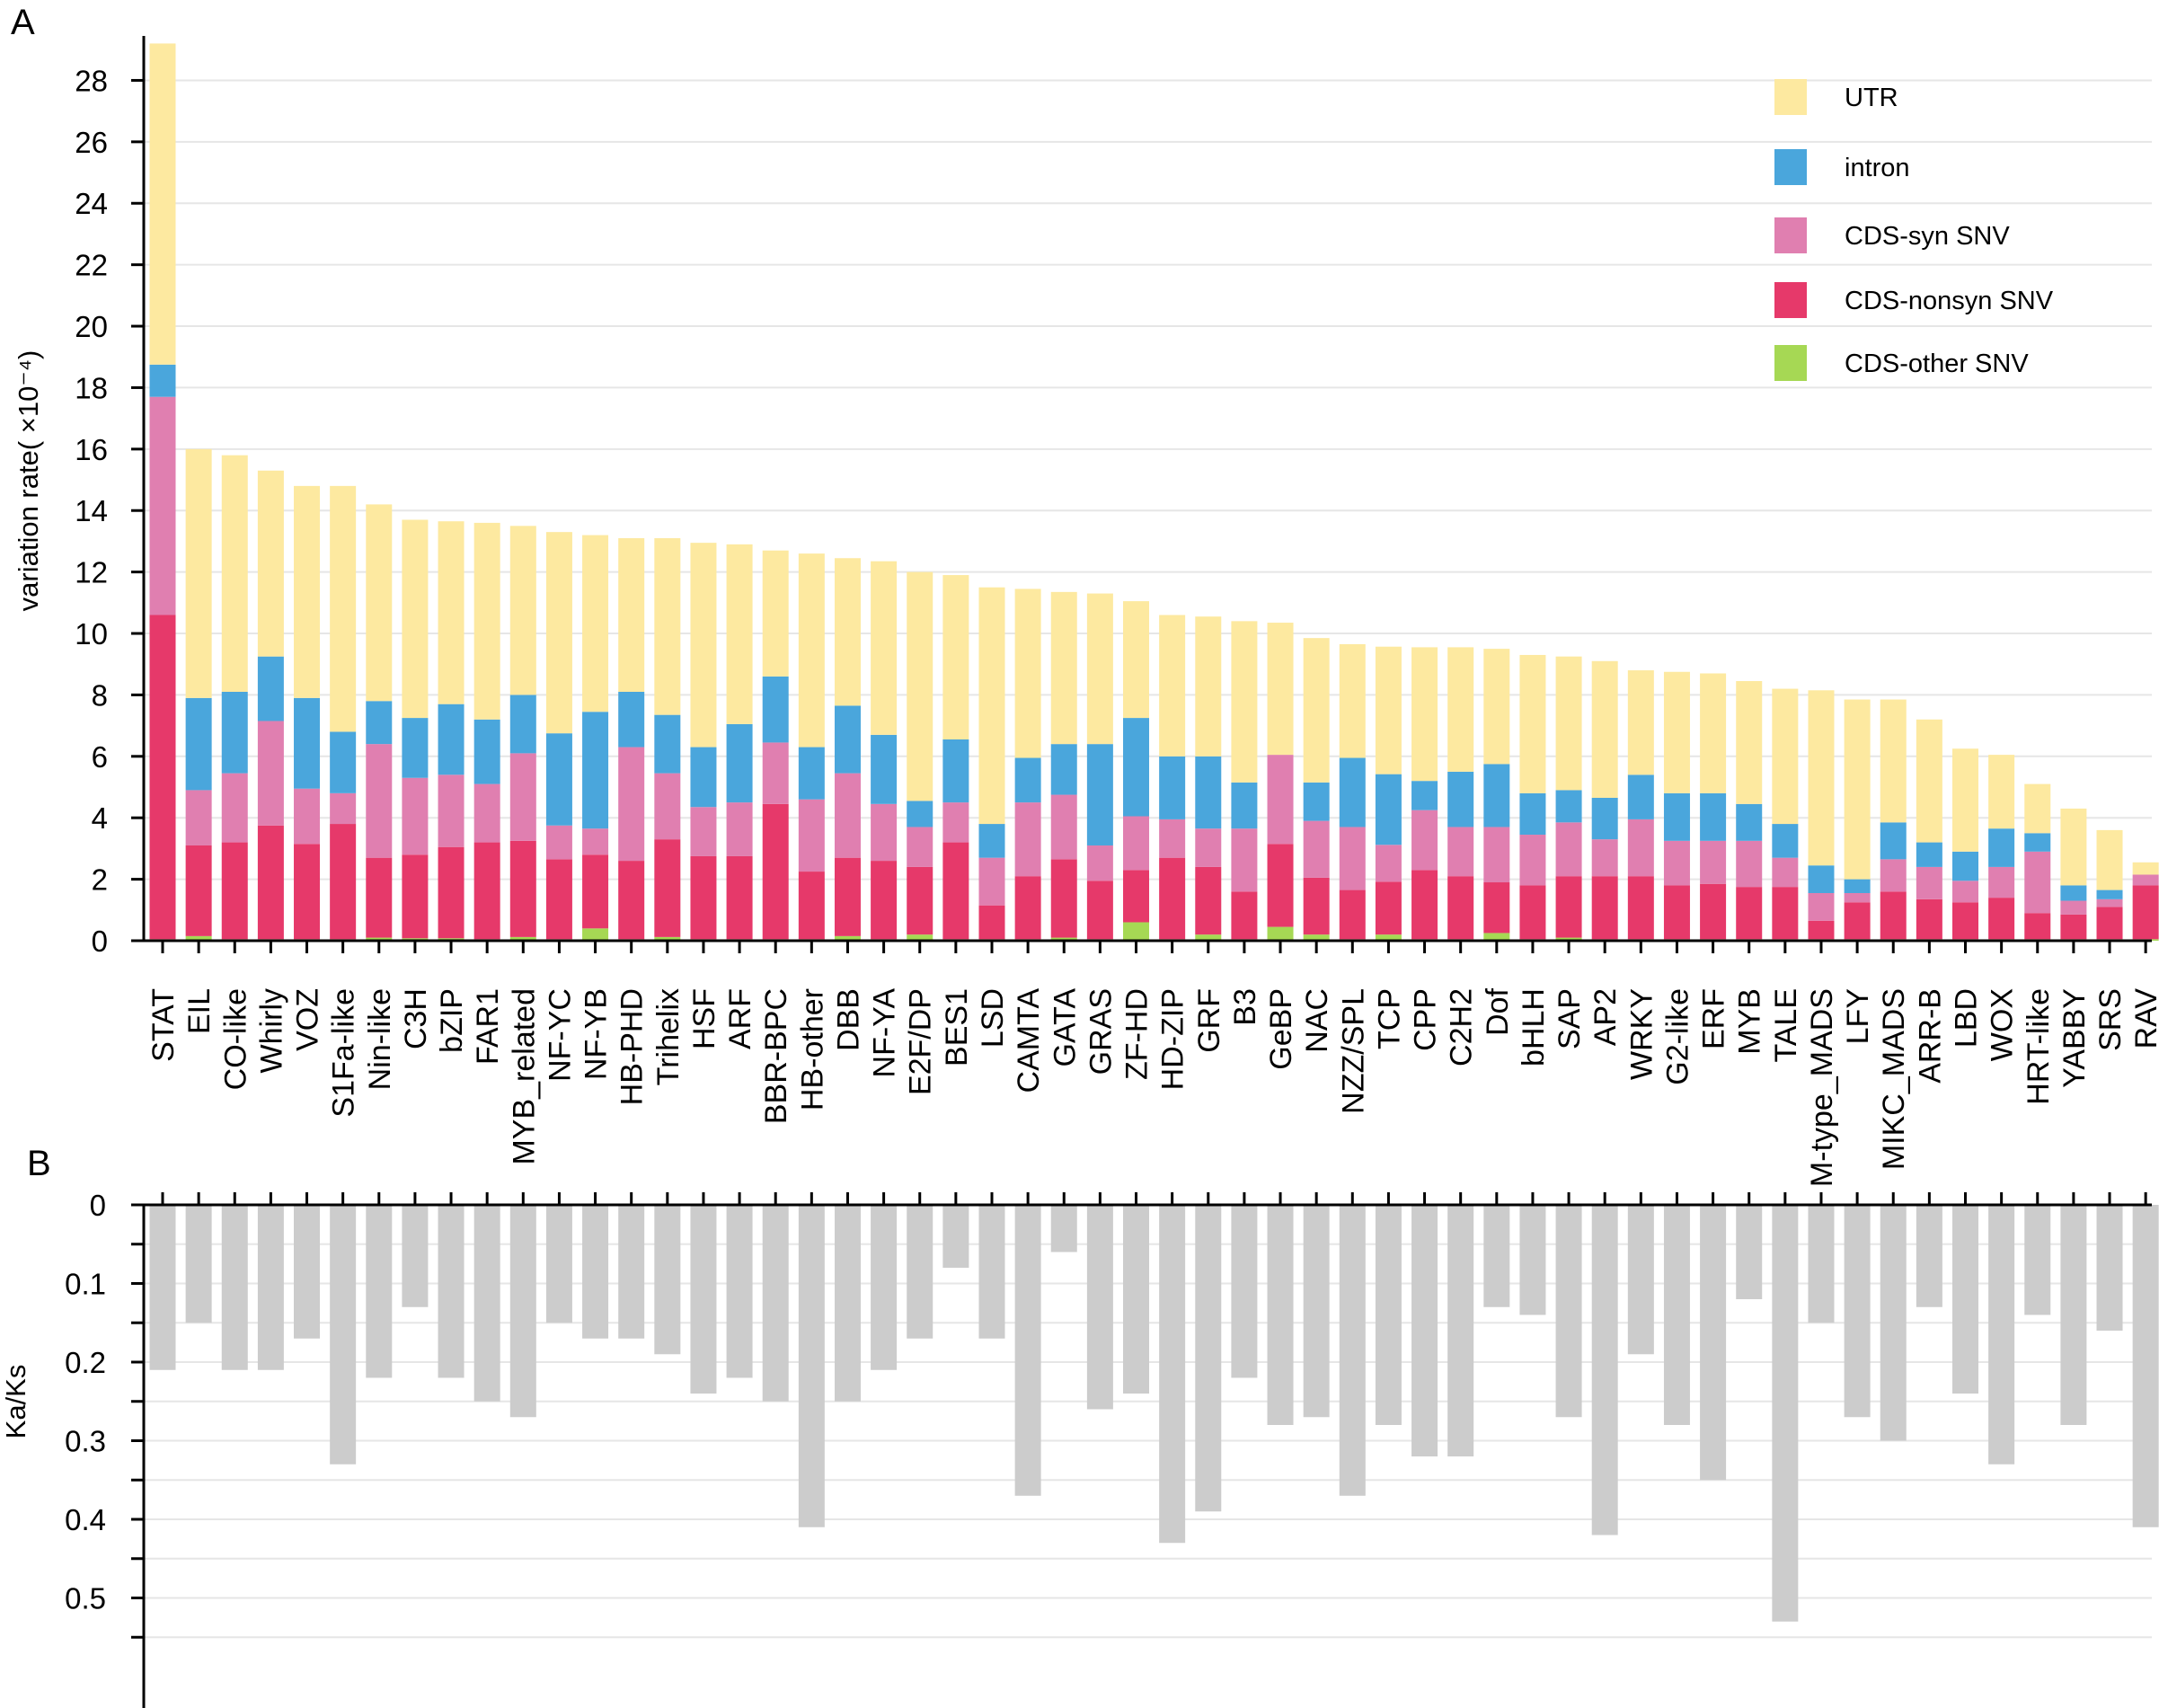 Image resolution: width=2159 pixels, height=1708 pixels. What do you see at coordinates (307, 743) in the screenshot?
I see `bar-intron-voz` at bounding box center [307, 743].